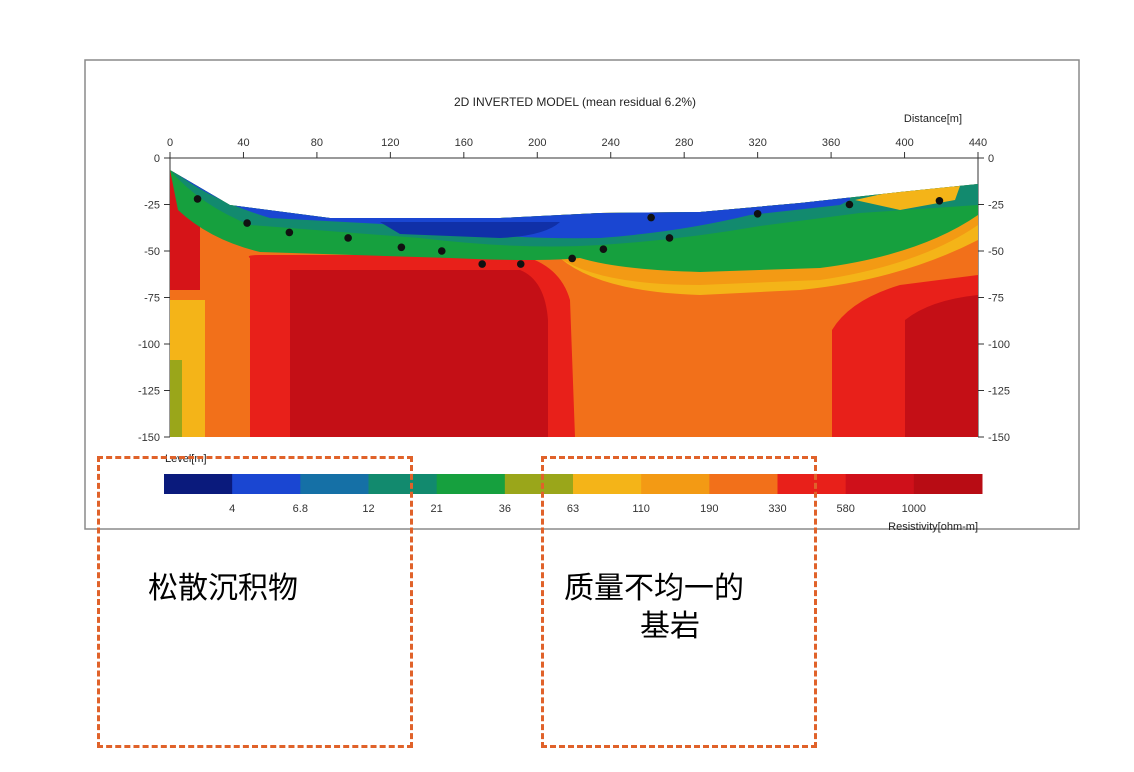 This screenshot has height=772, width=1134. I want to click on x-tick-label: 320, so click(757, 143).